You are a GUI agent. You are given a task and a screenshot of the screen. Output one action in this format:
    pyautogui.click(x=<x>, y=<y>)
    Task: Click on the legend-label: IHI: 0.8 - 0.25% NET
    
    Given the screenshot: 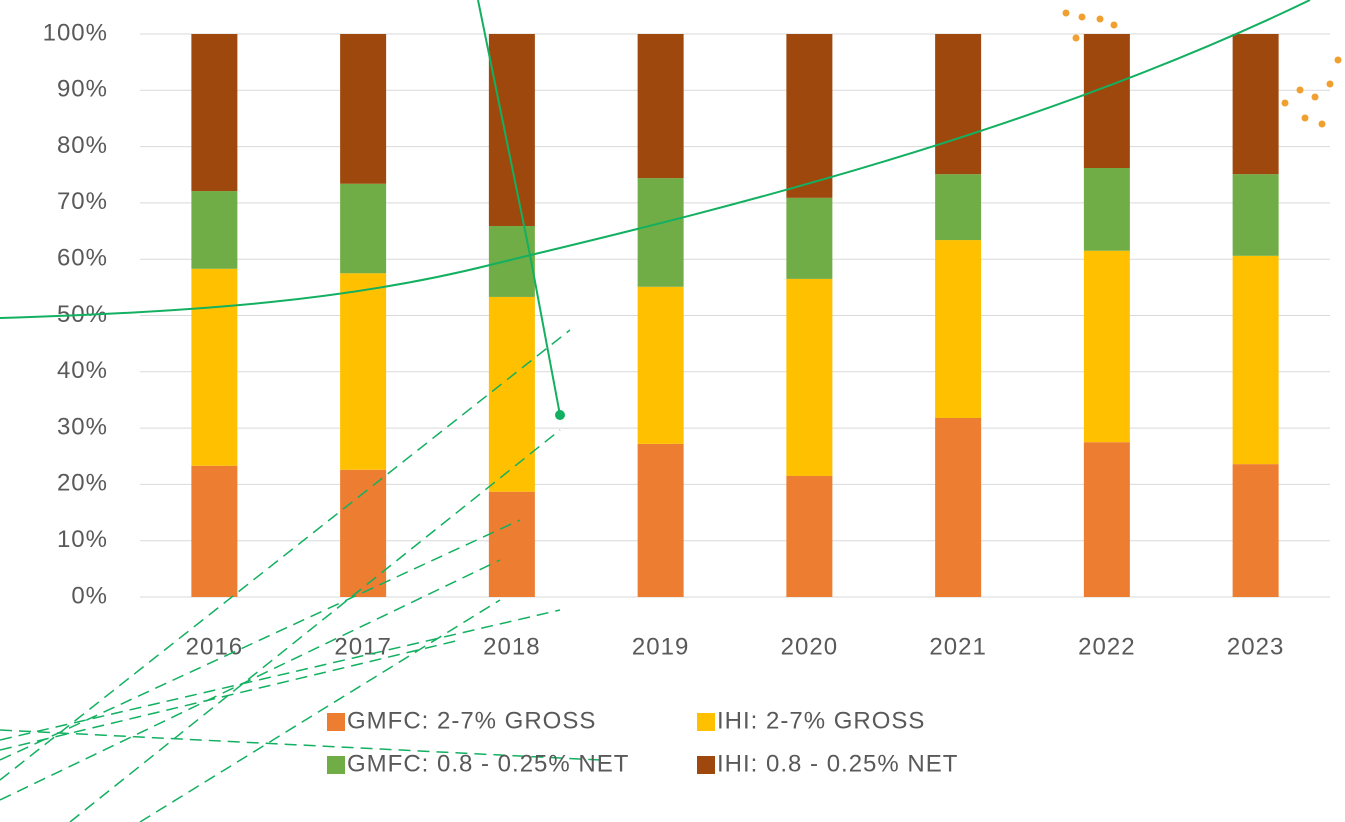 What is the action you would take?
    pyautogui.click(x=837, y=763)
    